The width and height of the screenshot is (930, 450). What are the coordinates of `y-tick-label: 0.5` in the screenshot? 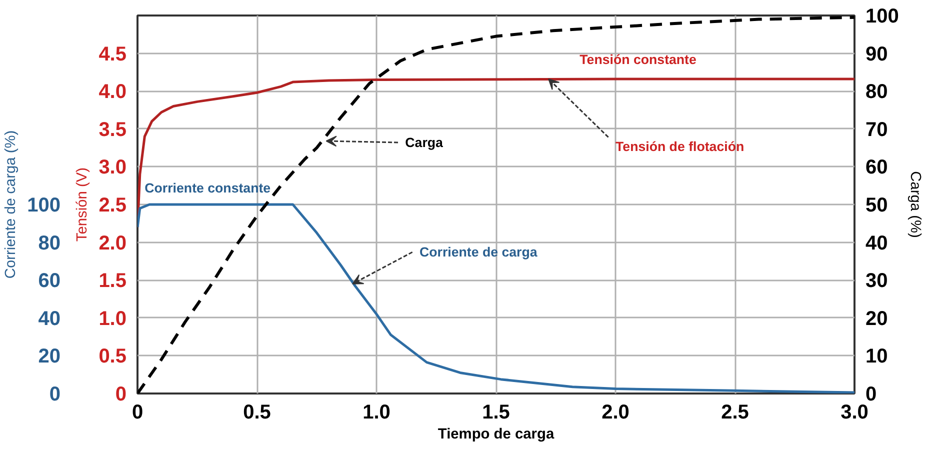 It's located at (112, 357).